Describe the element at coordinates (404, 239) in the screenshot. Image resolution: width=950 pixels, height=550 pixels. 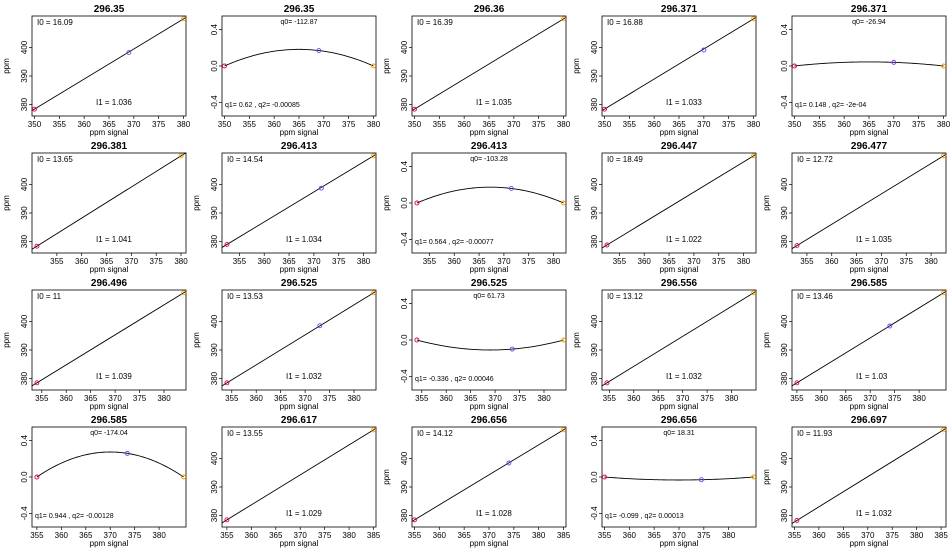
I see `y-tick-label: -0.4` at that location.